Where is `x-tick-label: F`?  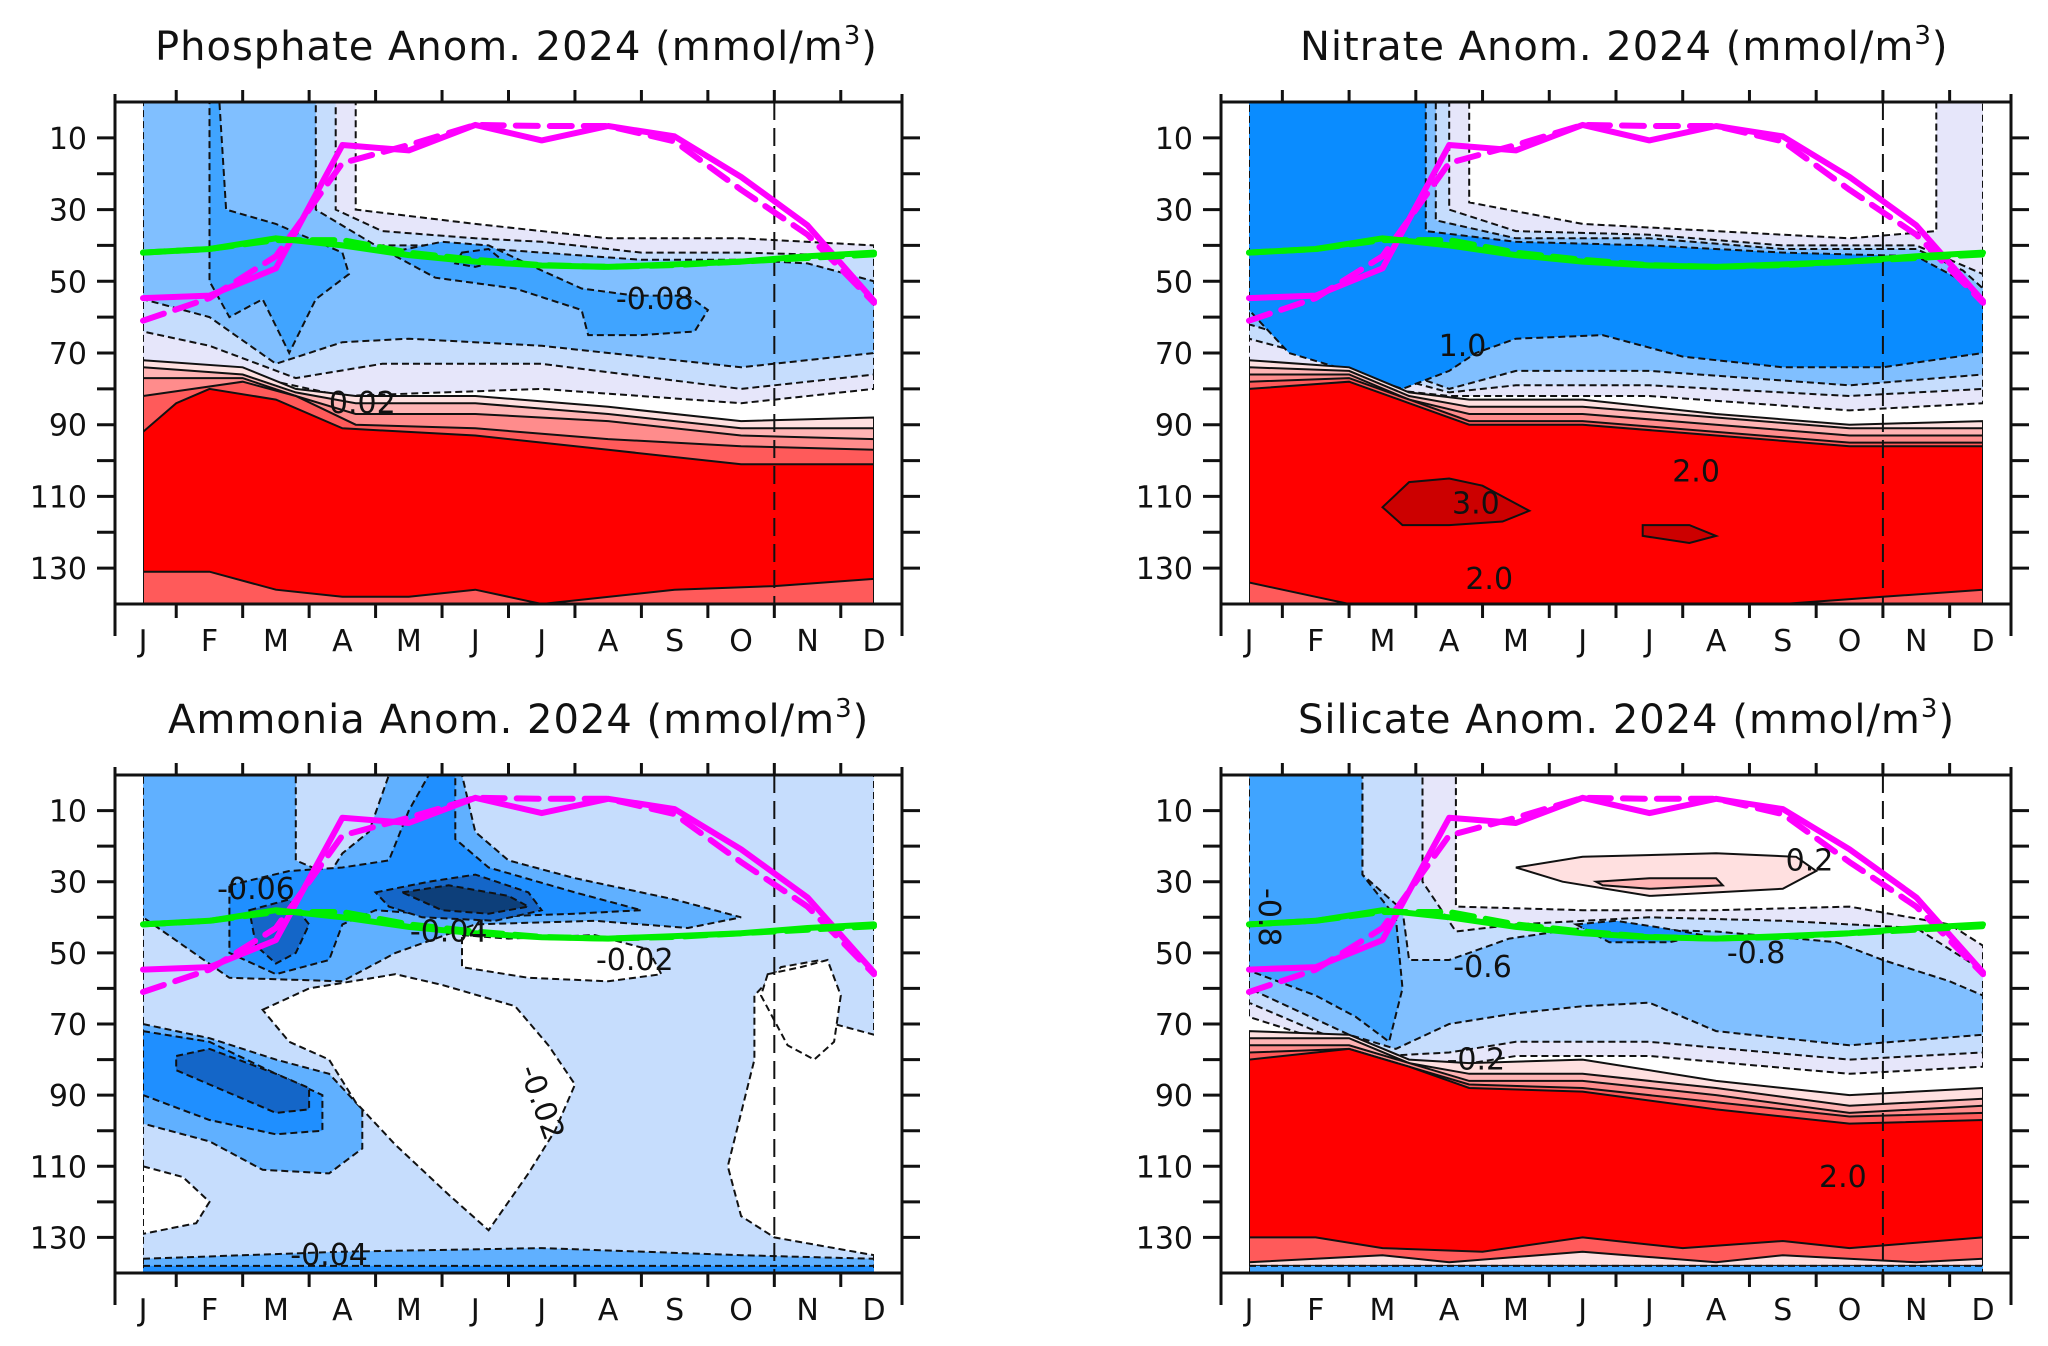
x-tick-label: F is located at coordinates (1315, 641).